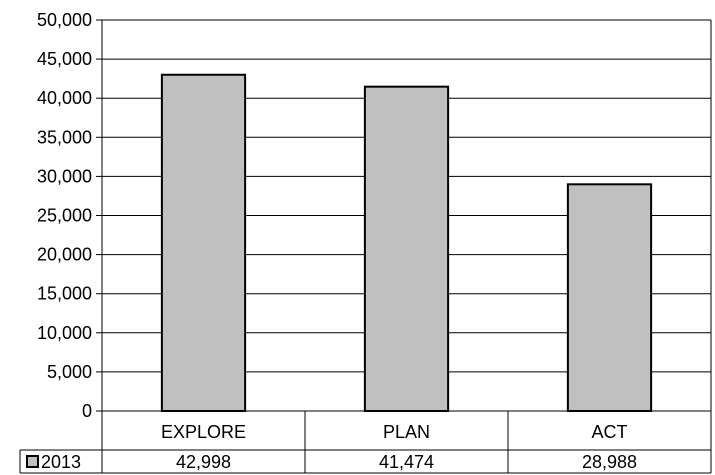 This screenshot has width=715, height=475. Describe the element at coordinates (32, 461) in the screenshot. I see `legend-key-2013` at that location.